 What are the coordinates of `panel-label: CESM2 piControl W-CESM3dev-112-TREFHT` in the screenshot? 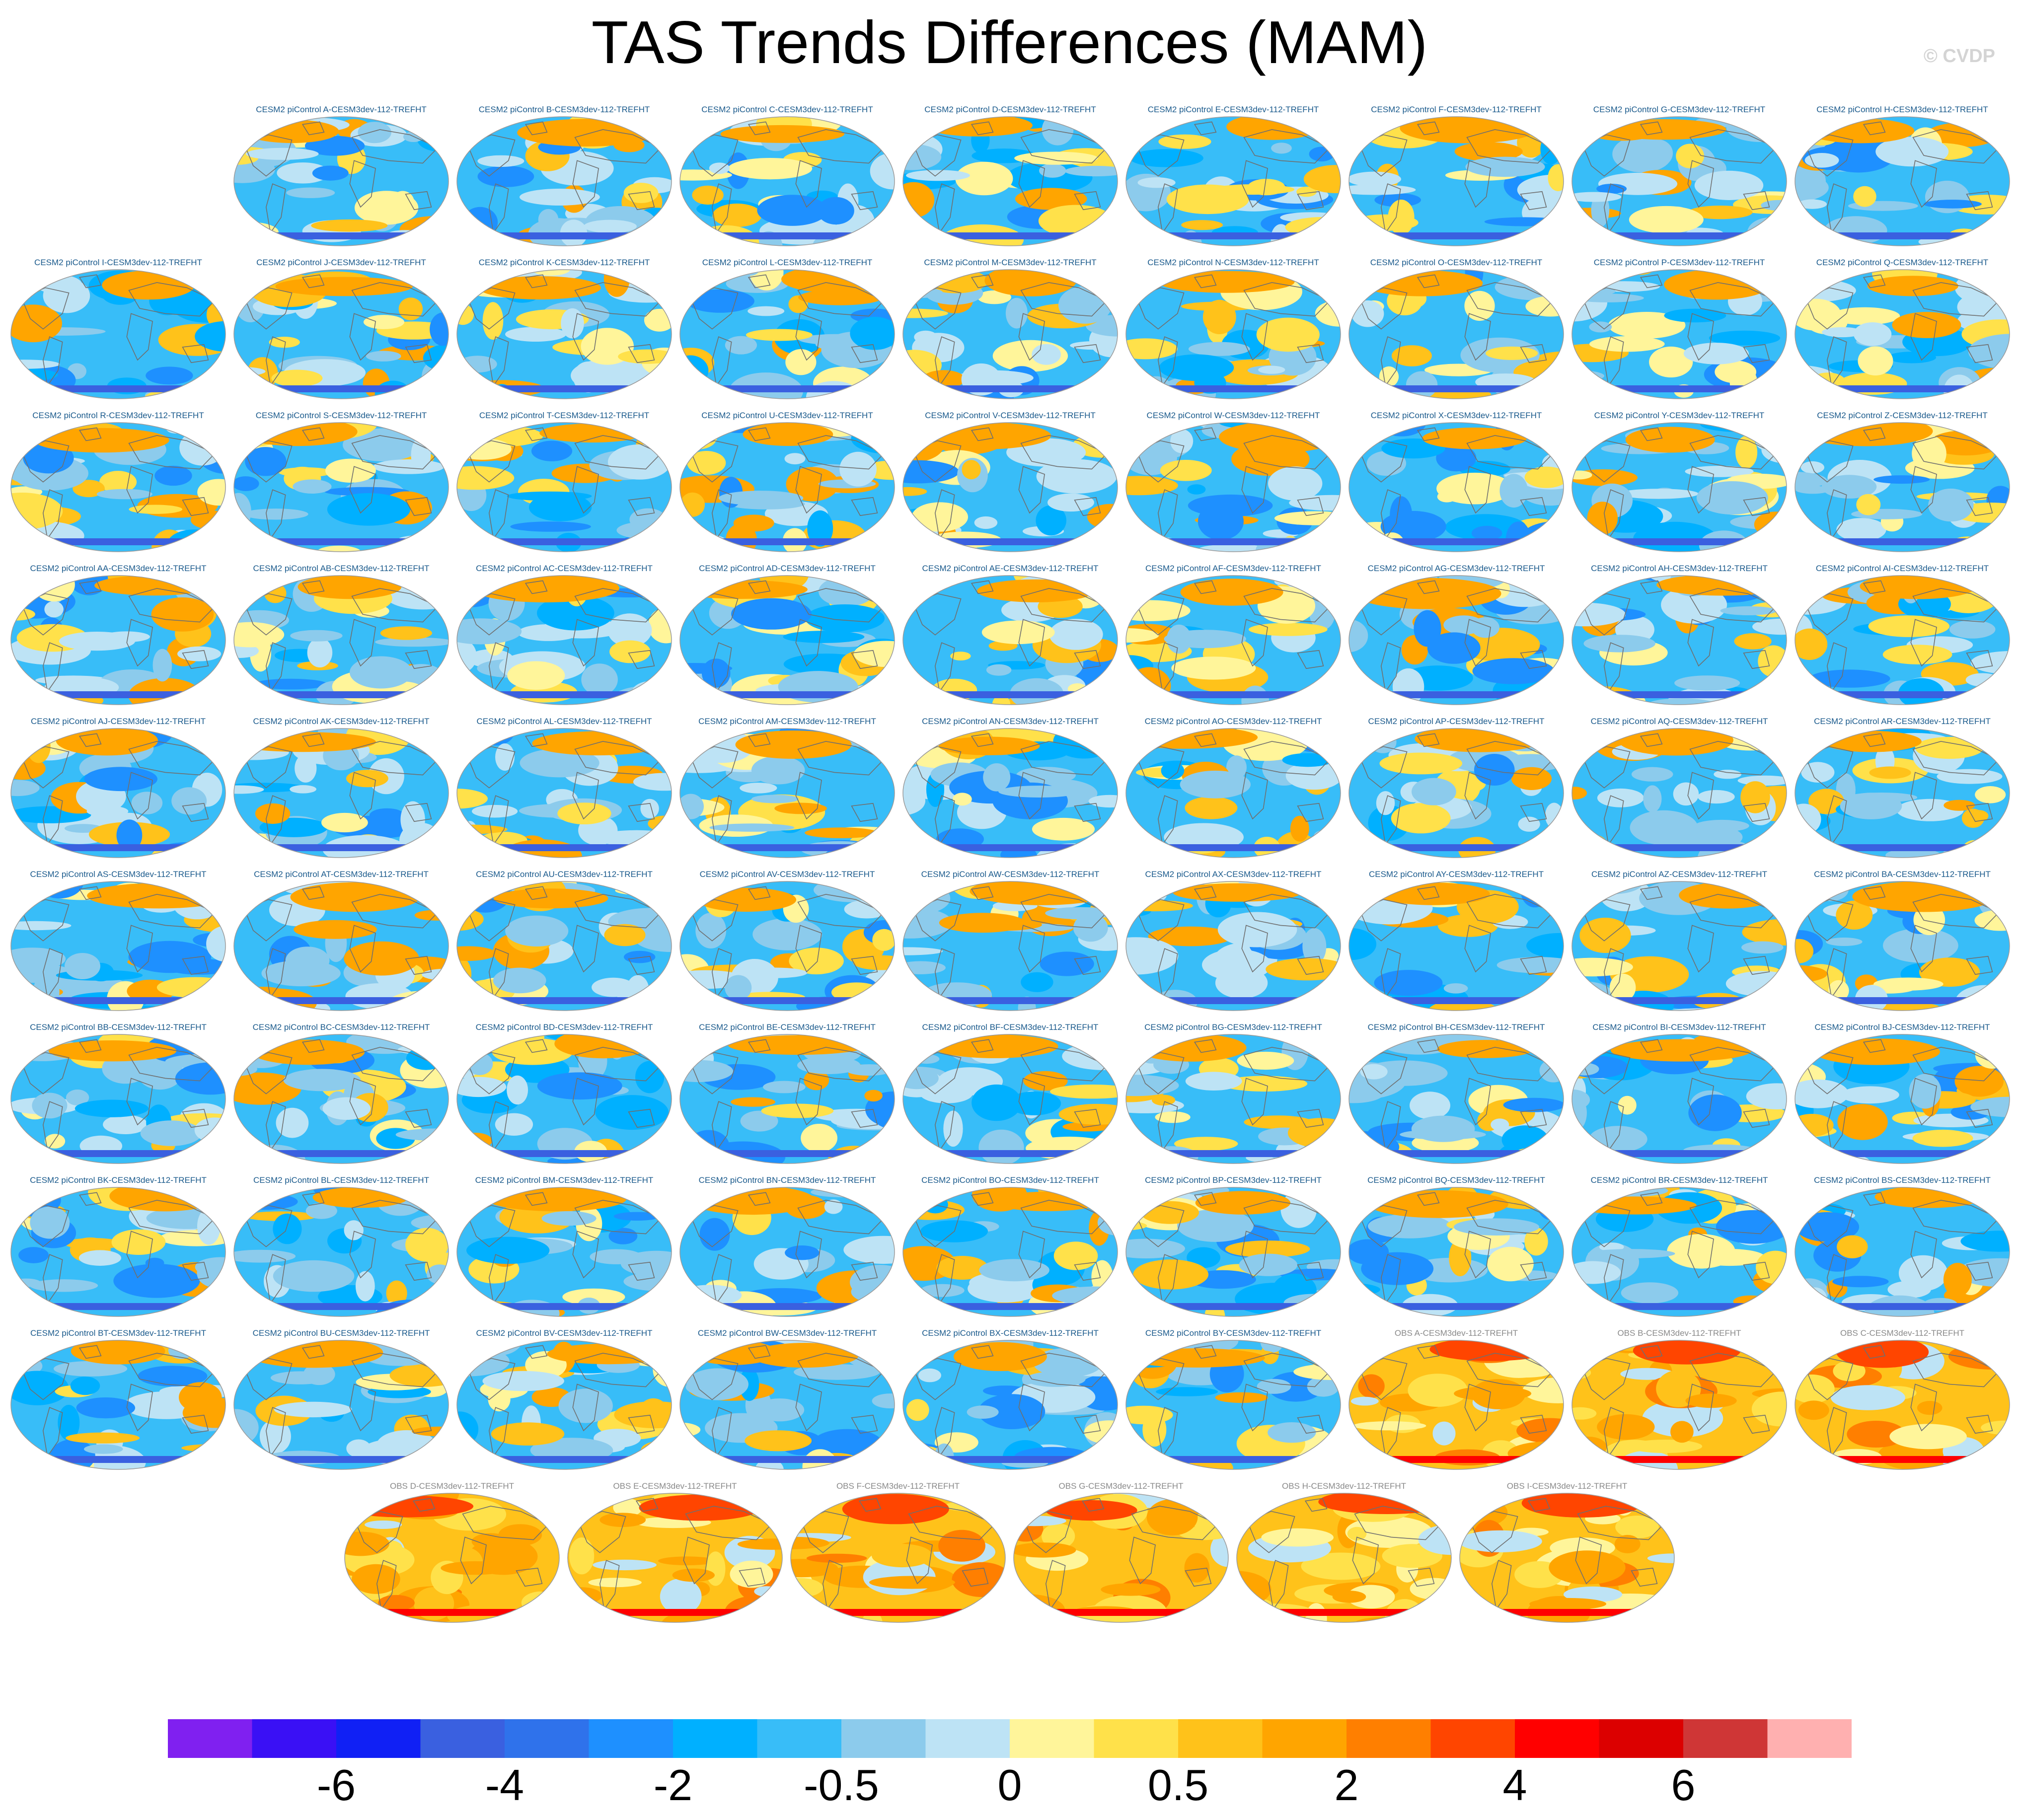 It's located at (1233, 415).